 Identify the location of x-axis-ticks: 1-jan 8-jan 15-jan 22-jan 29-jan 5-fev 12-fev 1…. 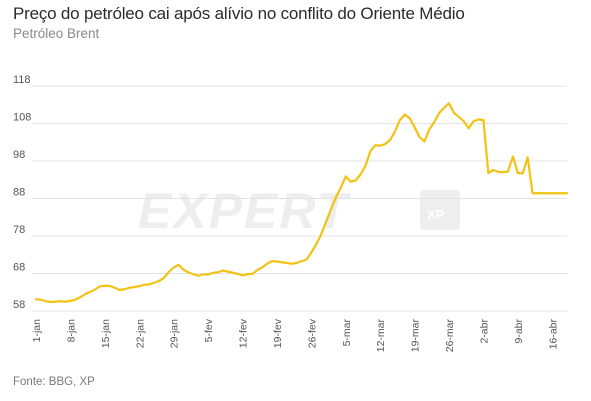
(295, 335).